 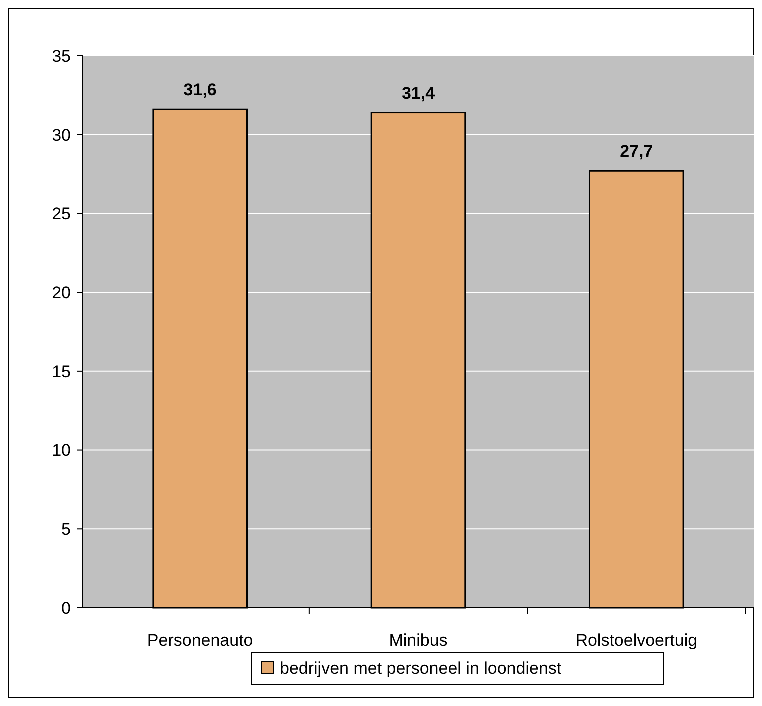 What do you see at coordinates (418, 640) in the screenshot?
I see `x-tick-label: Minibus` at bounding box center [418, 640].